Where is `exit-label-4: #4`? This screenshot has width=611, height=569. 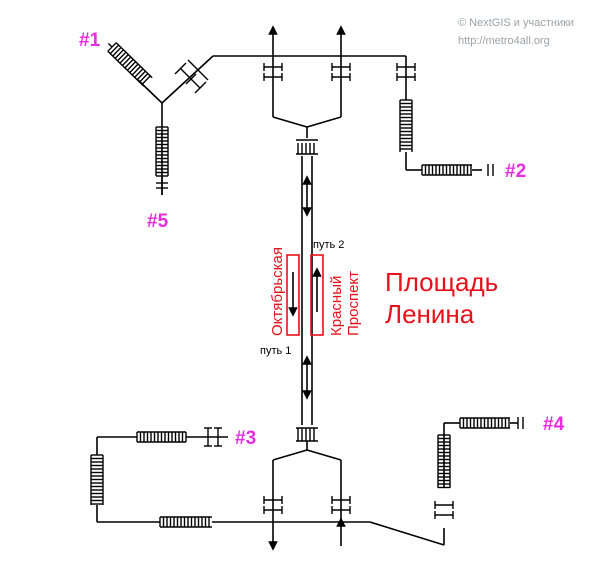 exit-label-4: #4 is located at coordinates (554, 424).